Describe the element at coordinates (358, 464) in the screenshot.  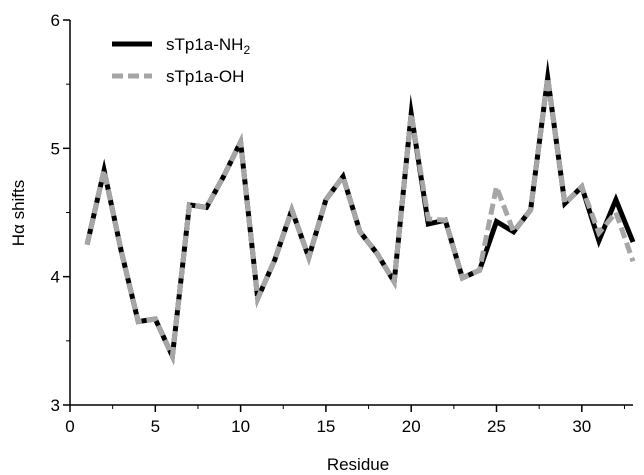
I see `x-axis-title: Residue` at that location.